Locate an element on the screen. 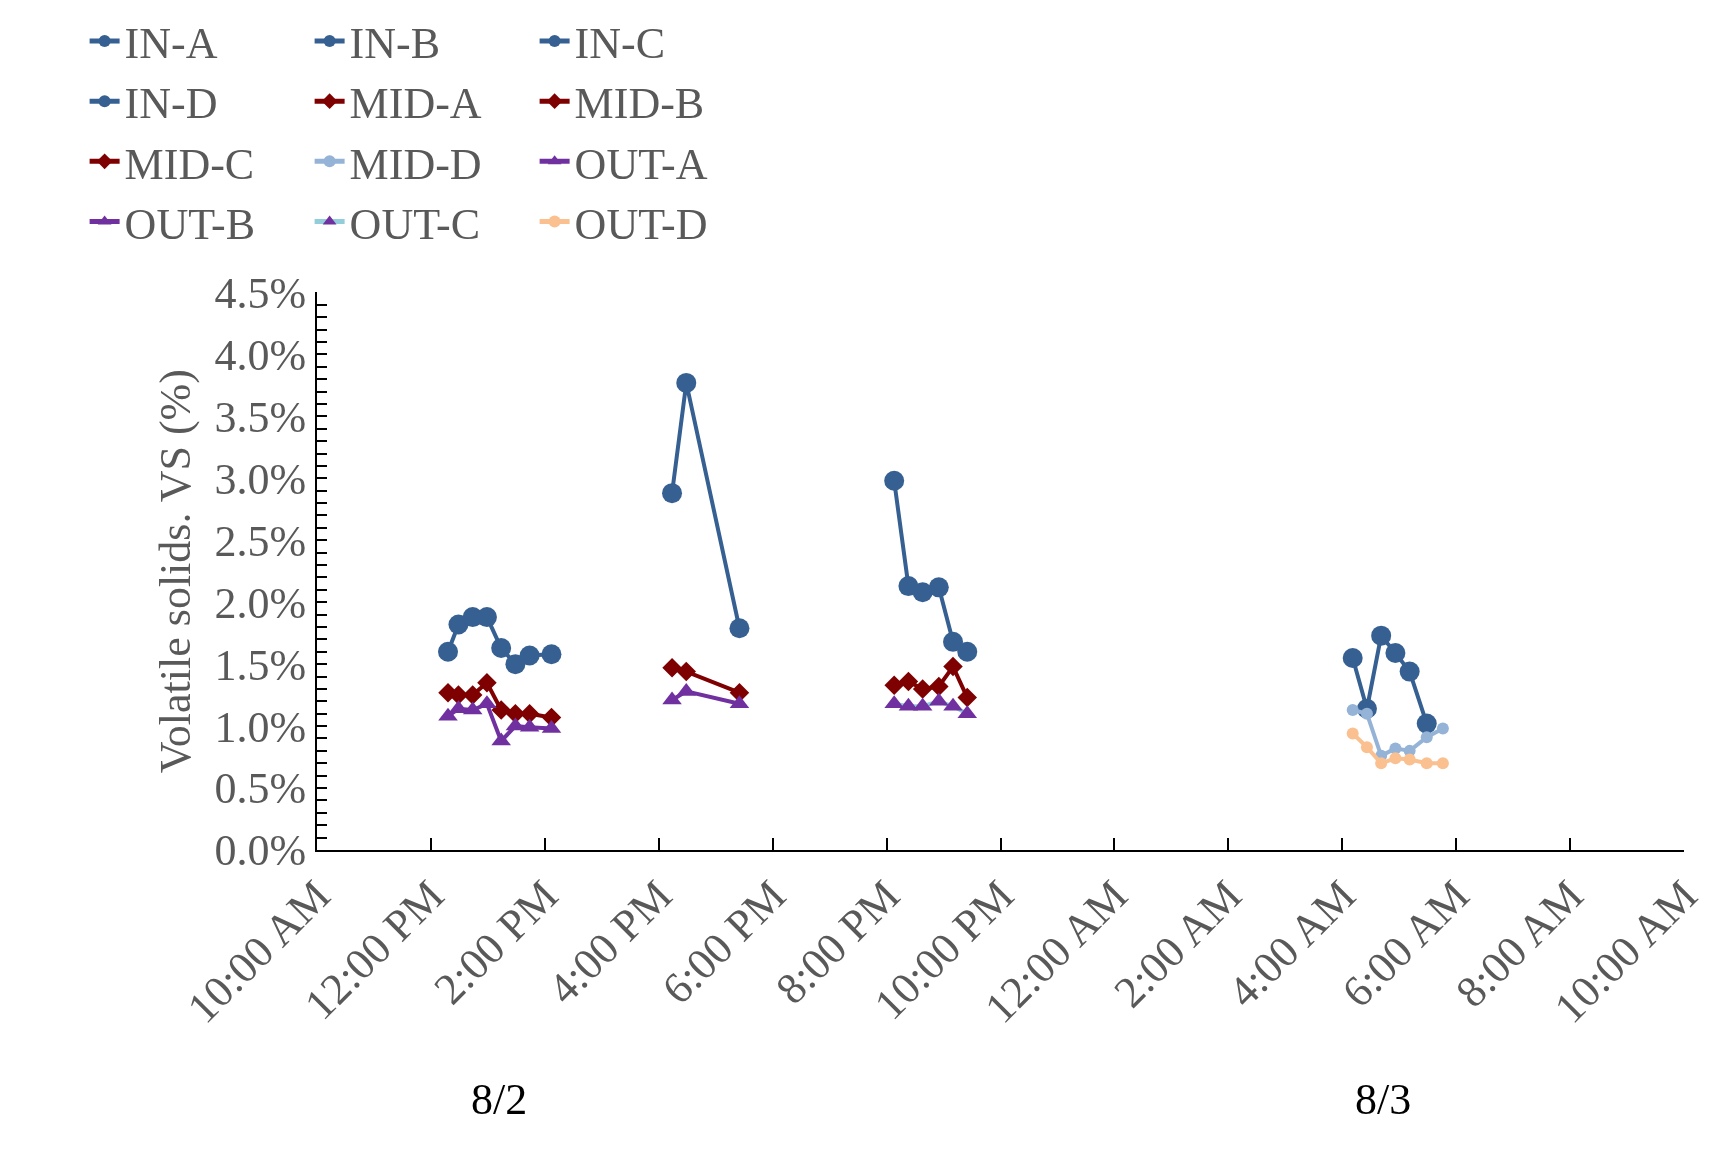 Image resolution: width=1719 pixels, height=1167 pixels. y-tick-label: 4.5% is located at coordinates (260, 293).